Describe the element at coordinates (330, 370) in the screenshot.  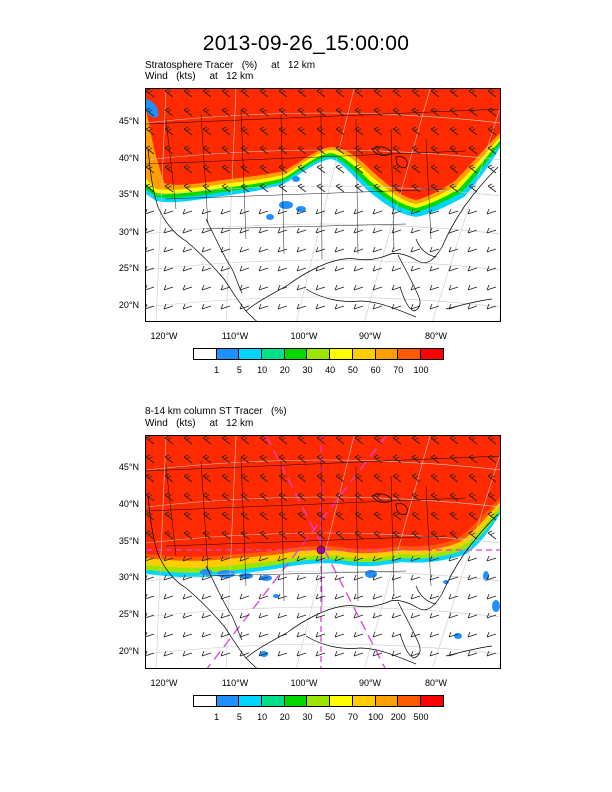
I see `colorbar-level-label: 40` at that location.